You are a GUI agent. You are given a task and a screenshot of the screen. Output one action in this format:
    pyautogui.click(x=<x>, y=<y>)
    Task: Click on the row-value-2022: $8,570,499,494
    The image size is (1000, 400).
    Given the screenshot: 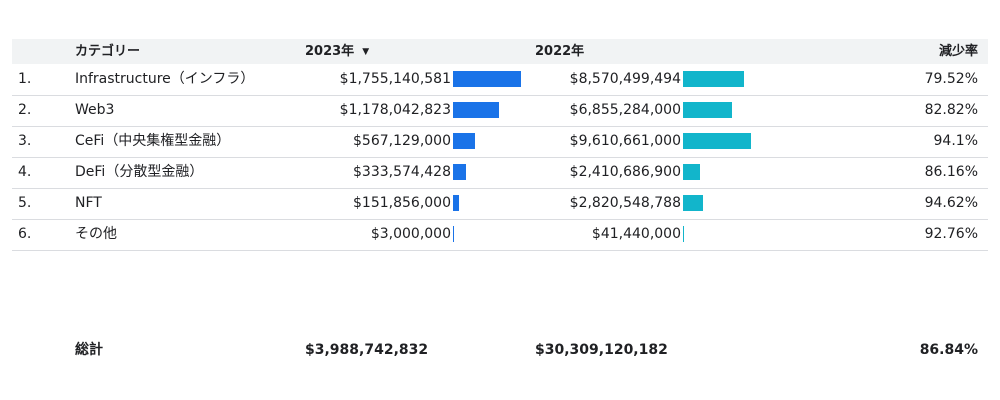 What is the action you would take?
    pyautogui.click(x=625, y=79)
    